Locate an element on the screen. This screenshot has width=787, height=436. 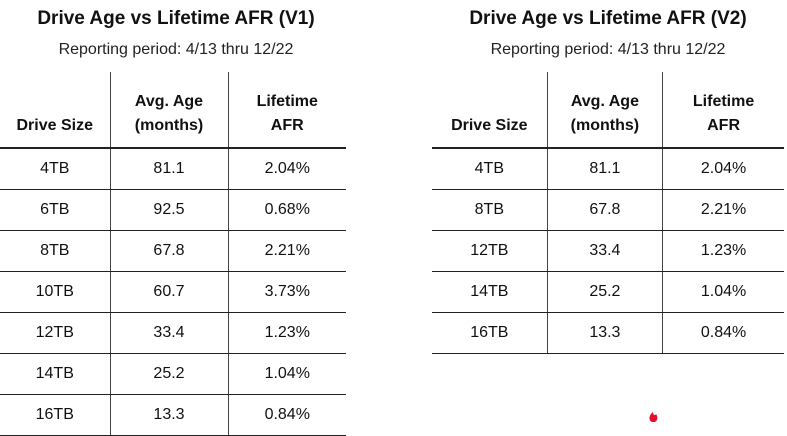
table-title-v2: Drive Age vs Lifetime AFR (V2) is located at coordinates (608, 18).